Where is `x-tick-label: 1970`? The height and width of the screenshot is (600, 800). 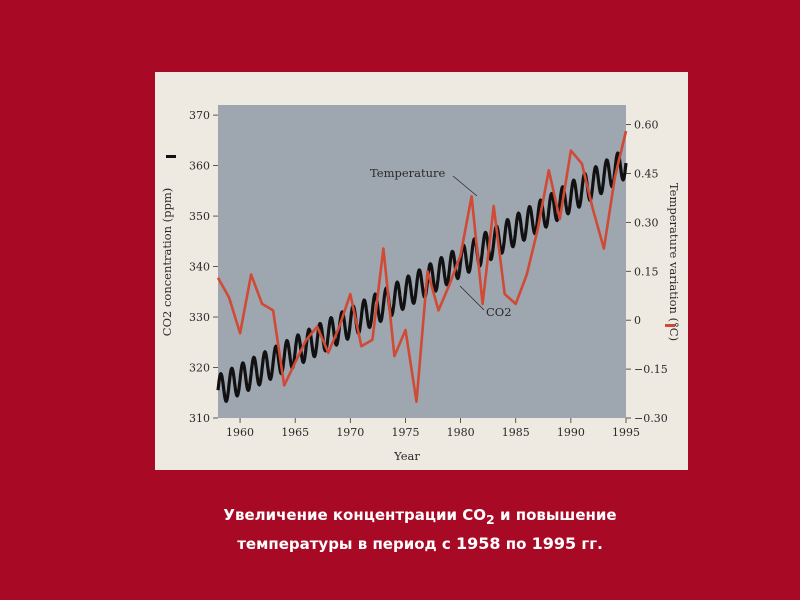 x-tick-label: 1970 is located at coordinates (350, 432).